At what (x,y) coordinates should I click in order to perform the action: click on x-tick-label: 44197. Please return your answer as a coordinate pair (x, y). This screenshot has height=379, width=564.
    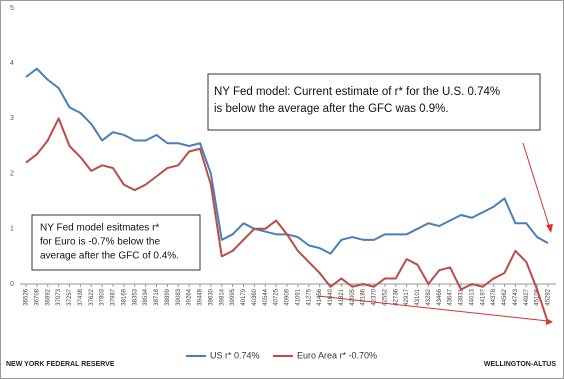
    Looking at the image, I should click on (483, 296).